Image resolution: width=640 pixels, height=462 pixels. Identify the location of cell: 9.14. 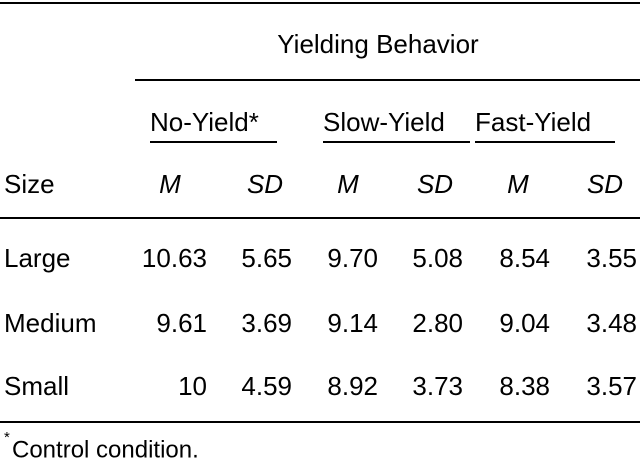
(352, 323).